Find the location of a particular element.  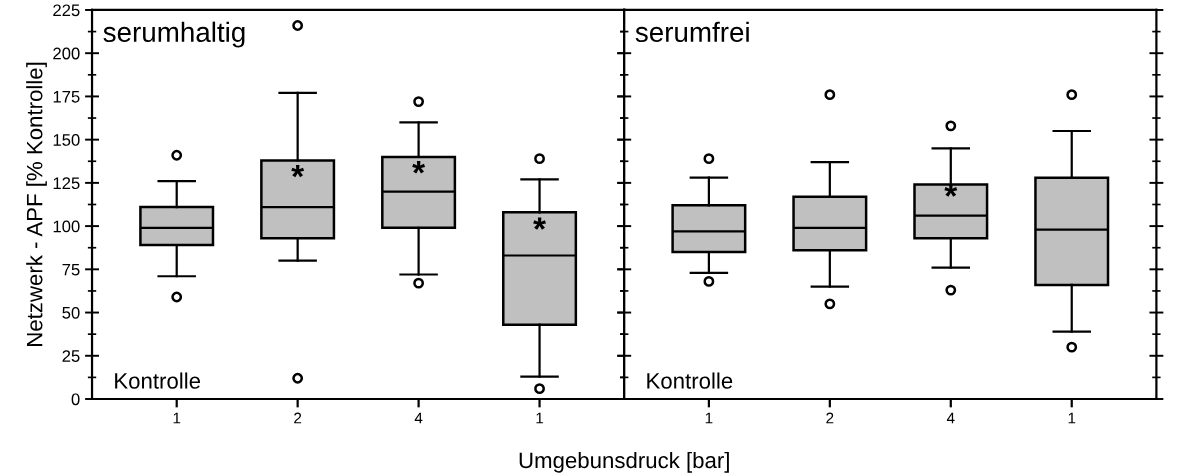

chart-title: serumhaltig is located at coordinates (174, 34).